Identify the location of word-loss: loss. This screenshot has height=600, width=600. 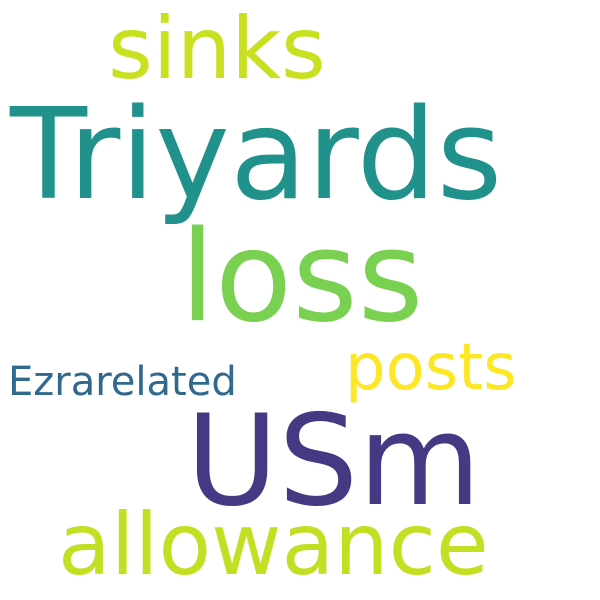
(302, 276).